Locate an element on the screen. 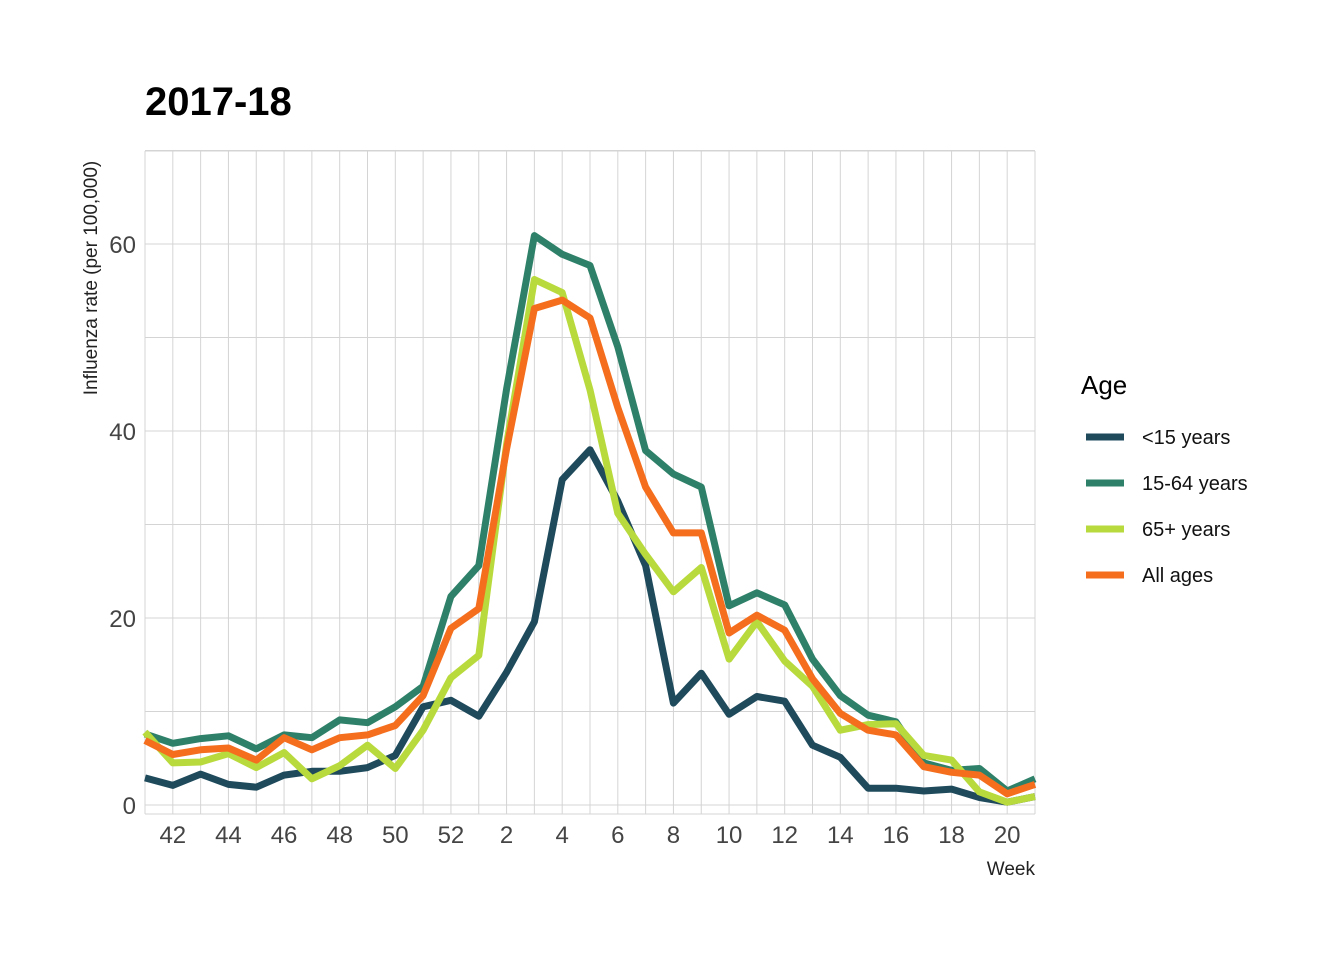 This screenshot has width=1344, height=960. x-tick-label: 4 is located at coordinates (562, 835).